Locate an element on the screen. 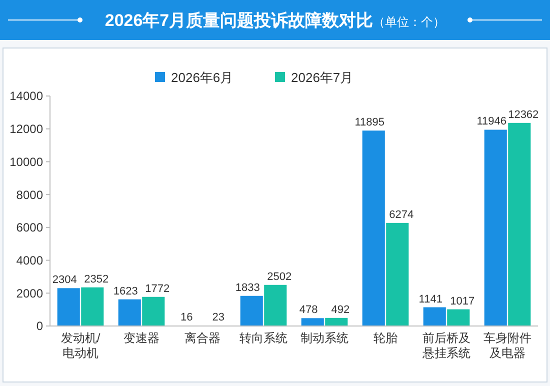  x-tick-label: 转向系统 is located at coordinates (264, 338).